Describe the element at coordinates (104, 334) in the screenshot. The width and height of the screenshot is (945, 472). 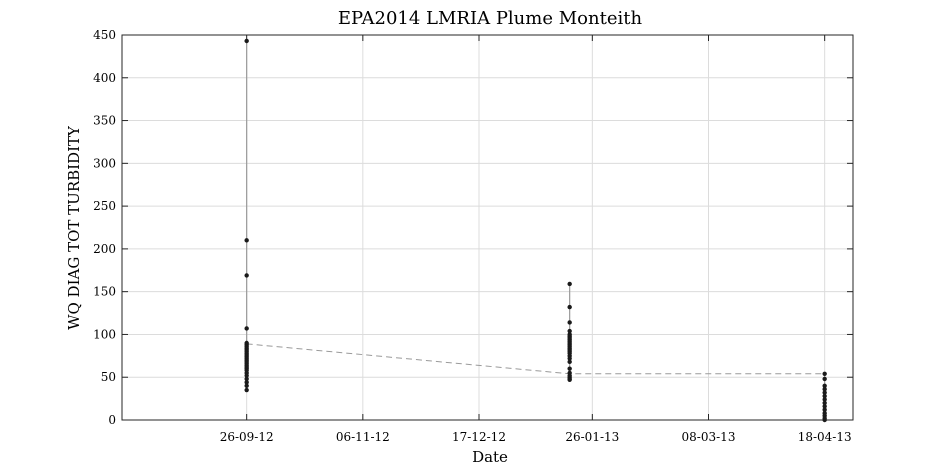
I see `y-tick-label: 100` at that location.